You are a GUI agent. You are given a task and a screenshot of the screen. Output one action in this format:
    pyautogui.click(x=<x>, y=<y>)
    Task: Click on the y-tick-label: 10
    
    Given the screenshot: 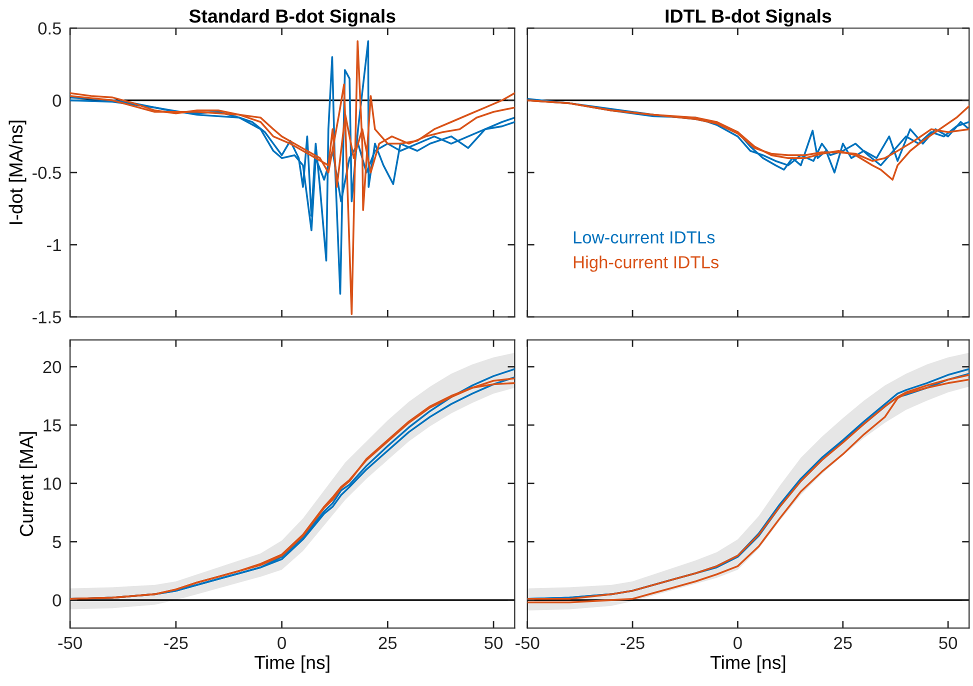 What is the action you would take?
    pyautogui.click(x=53, y=484)
    